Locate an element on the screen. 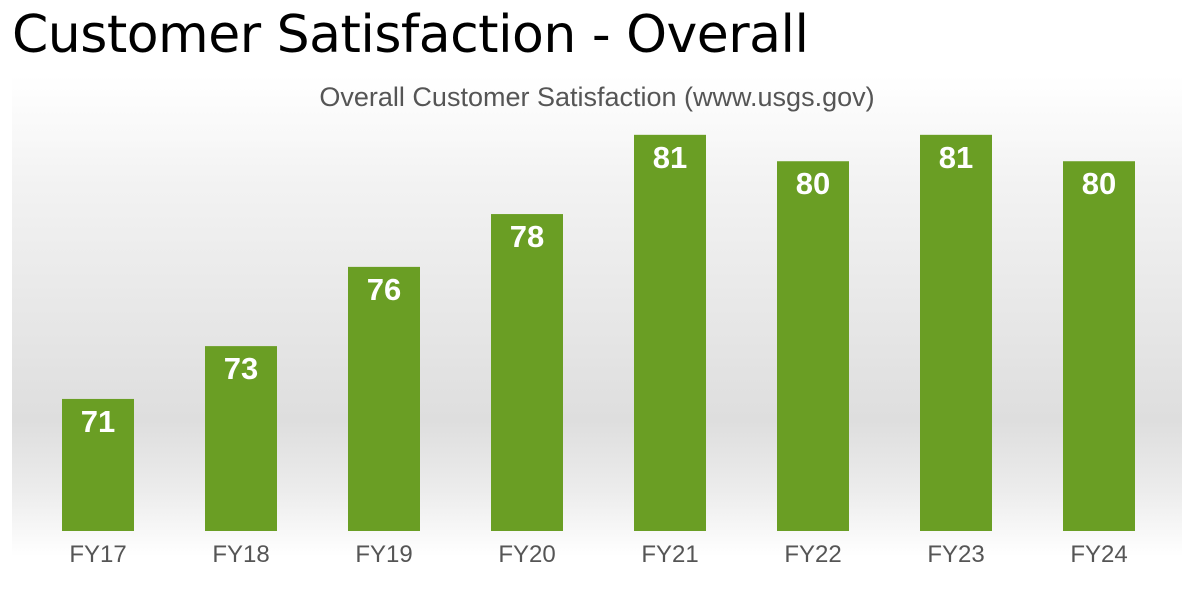 The width and height of the screenshot is (1190, 603). x-tick-label: FY23 is located at coordinates (955, 554).